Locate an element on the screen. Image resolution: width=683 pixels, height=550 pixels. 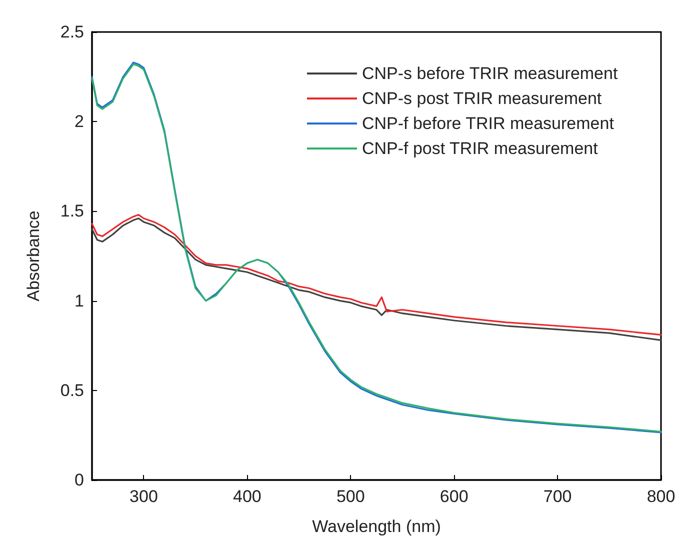
x-tick-label: 500 is located at coordinates (350, 496).